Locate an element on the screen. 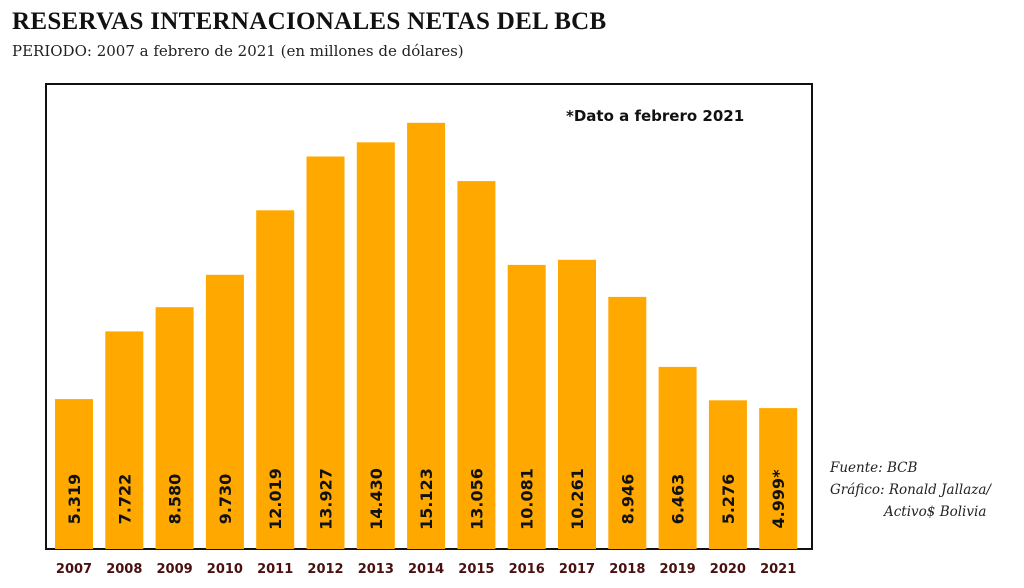 This screenshot has width=1024, height=588. x-tick-label: 2010 is located at coordinates (225, 569).